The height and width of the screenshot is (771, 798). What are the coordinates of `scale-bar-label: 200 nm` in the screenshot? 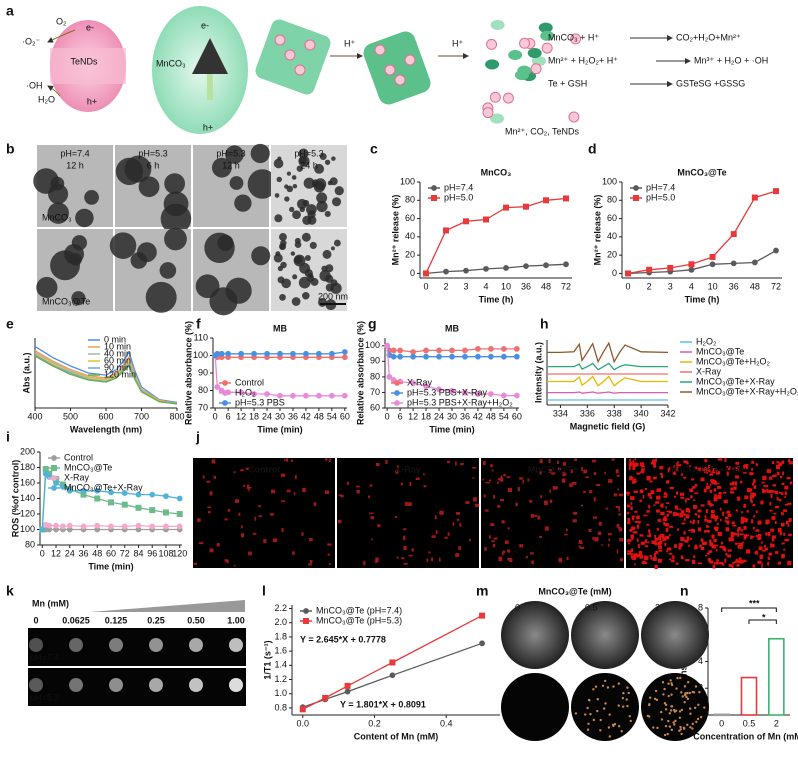 It's located at (333, 296).